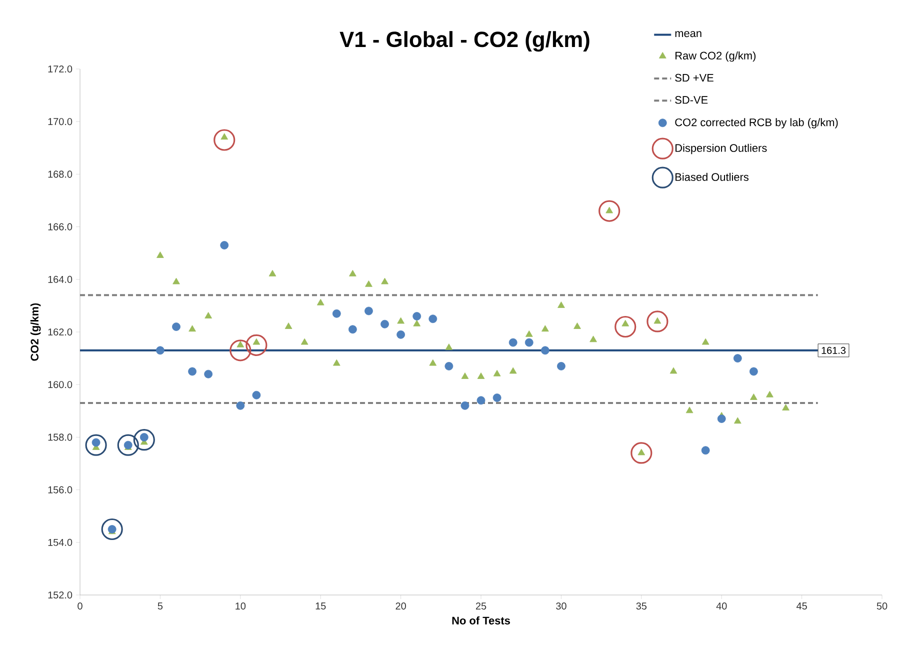  I want to click on y-tick-label: 168.0, so click(60, 174).